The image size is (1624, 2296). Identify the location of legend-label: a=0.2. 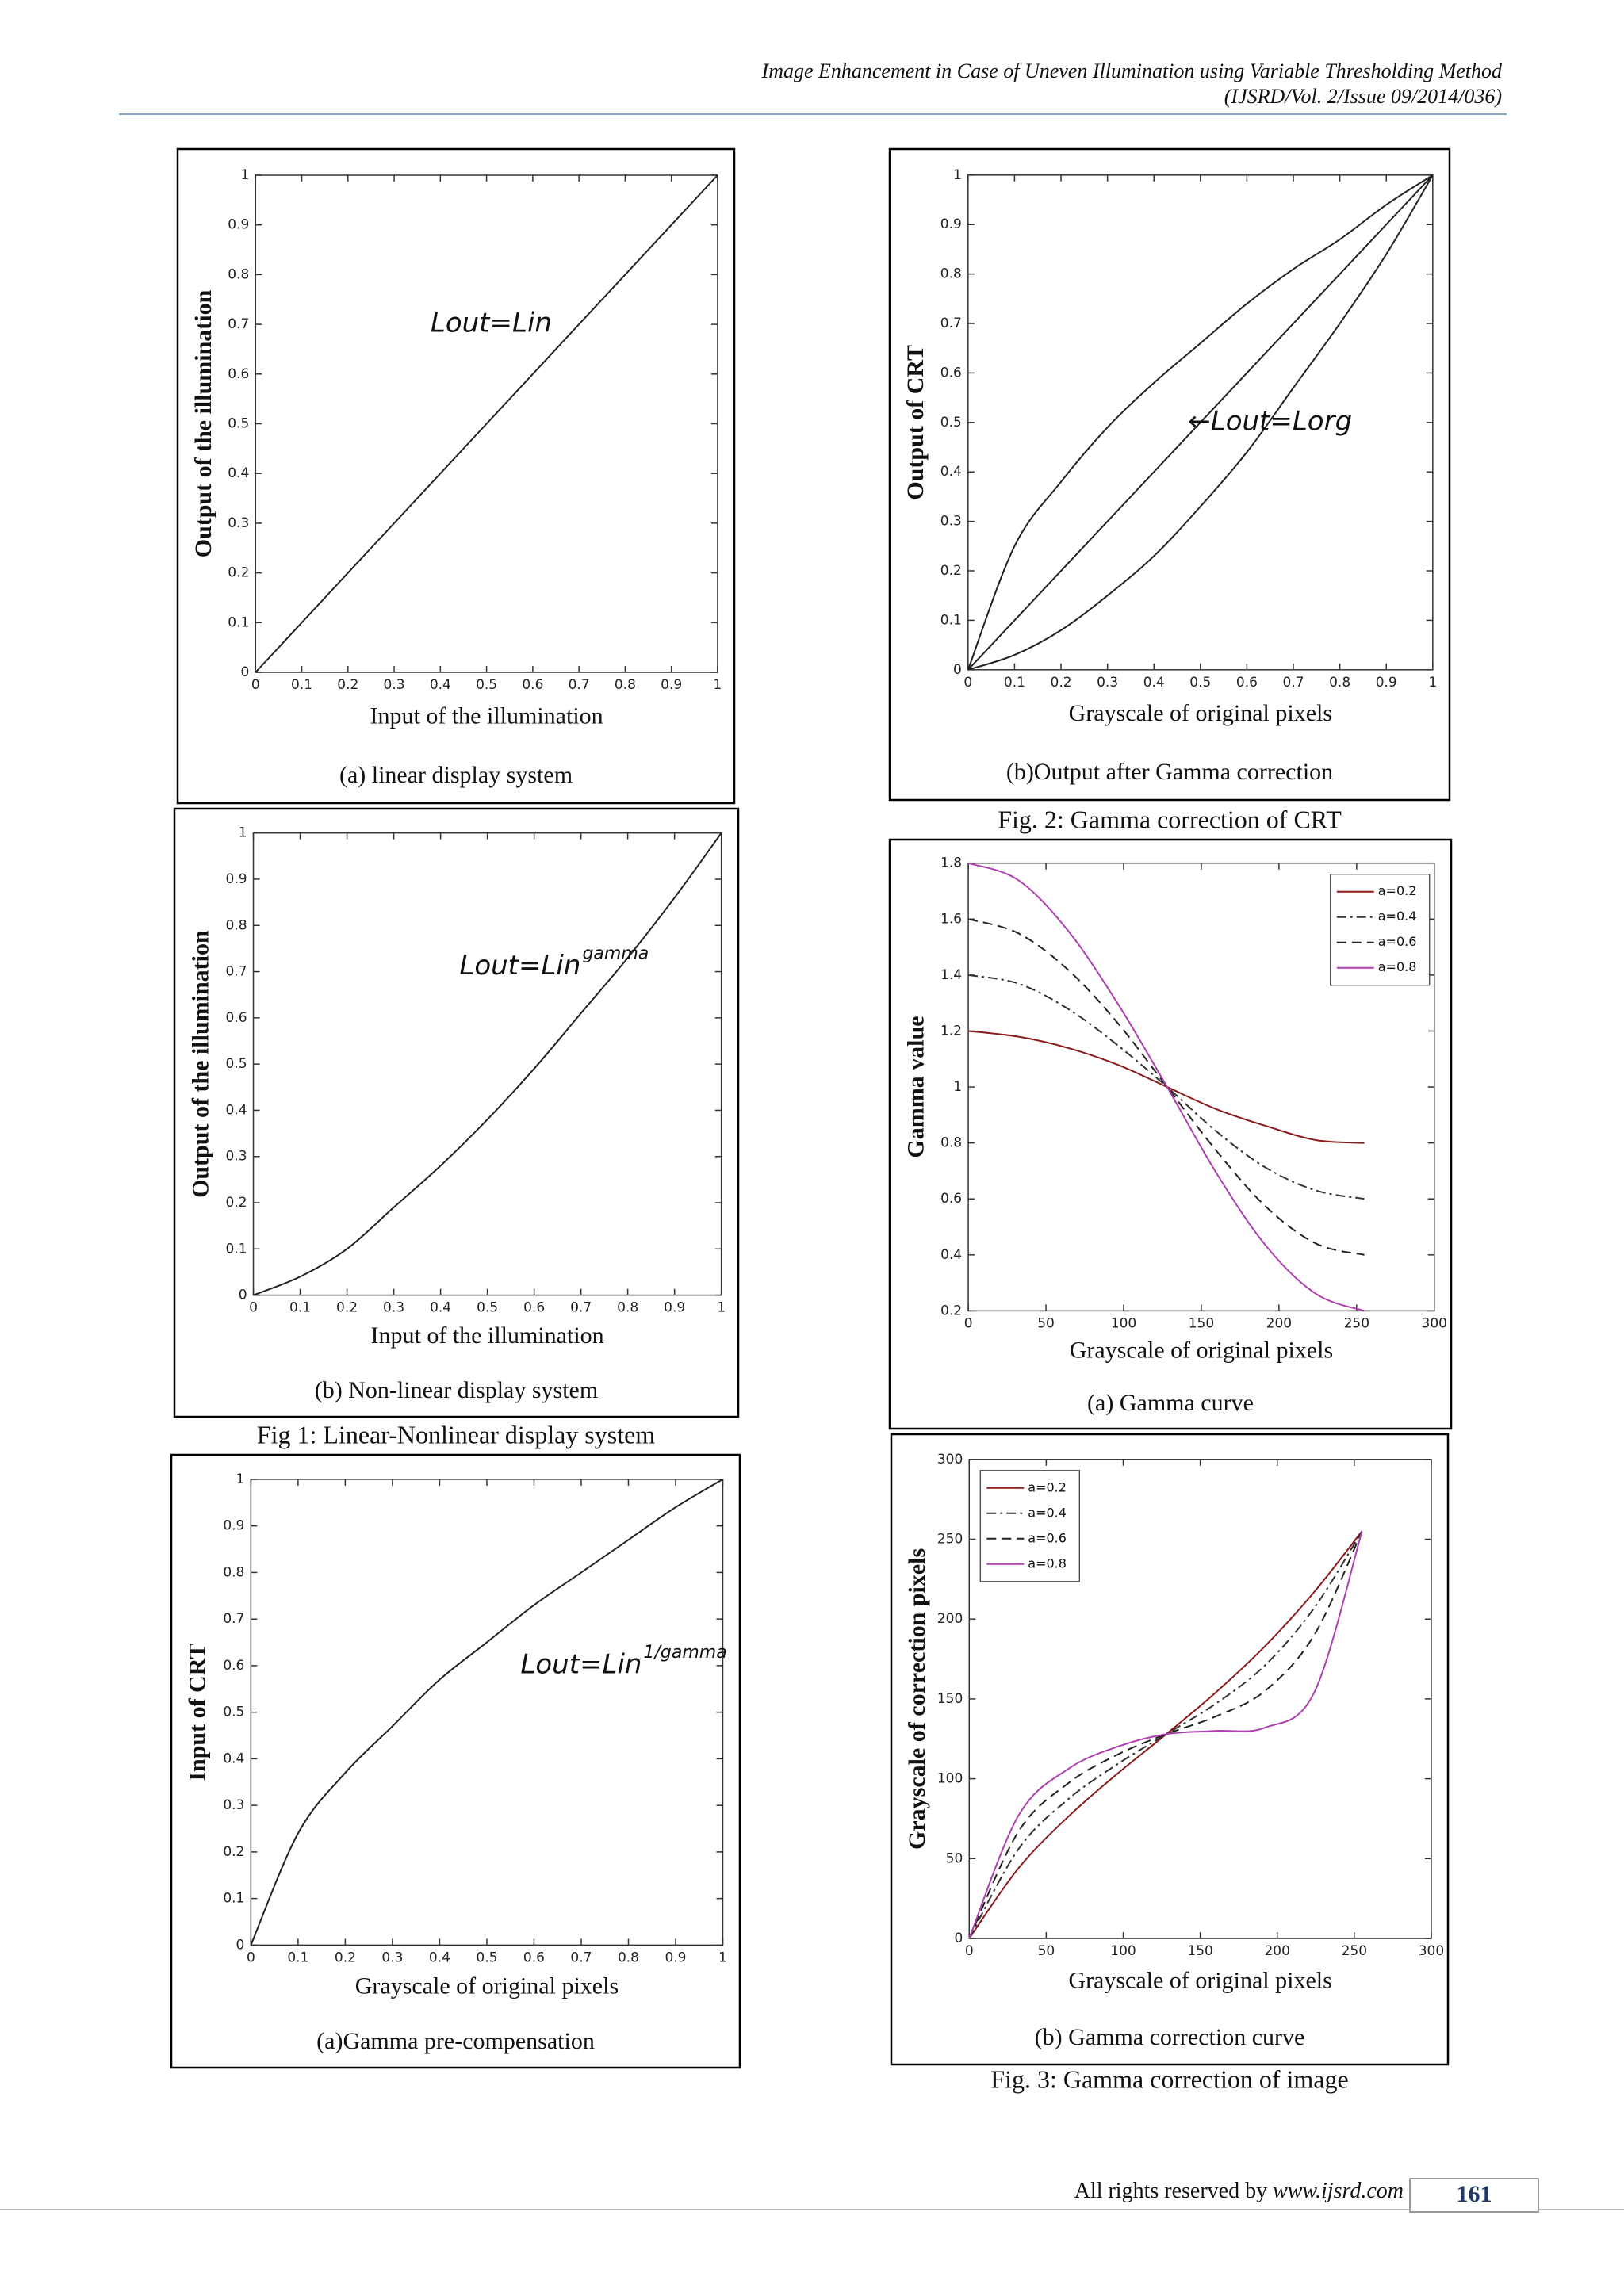
(1047, 1486).